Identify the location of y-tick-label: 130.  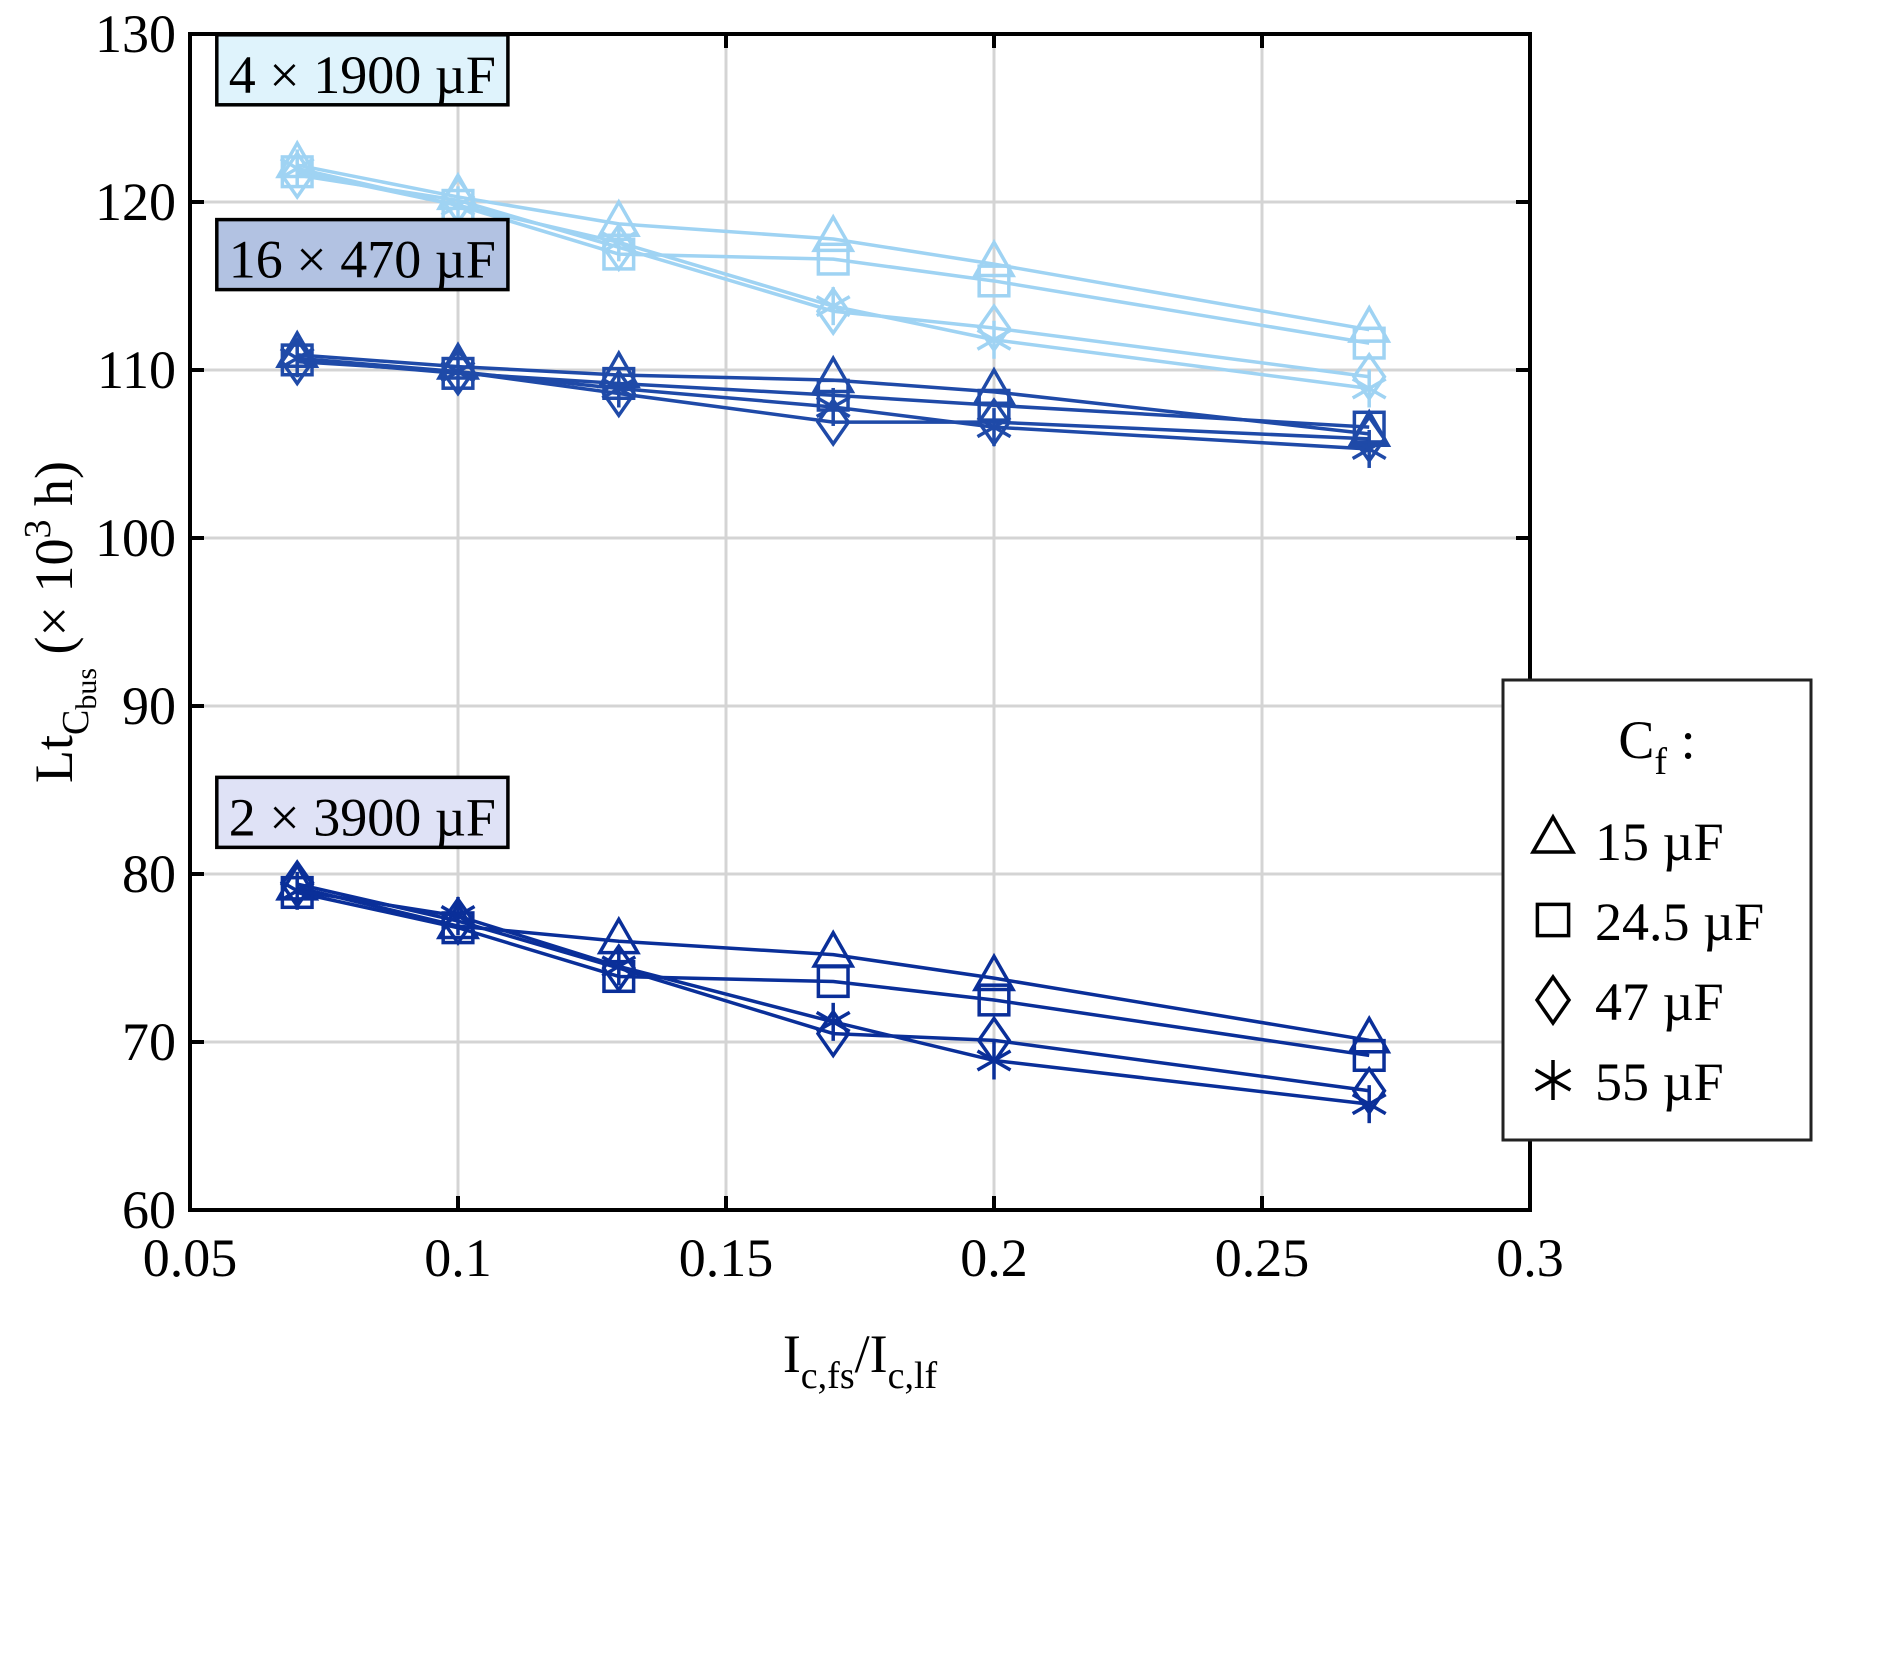
(135, 34).